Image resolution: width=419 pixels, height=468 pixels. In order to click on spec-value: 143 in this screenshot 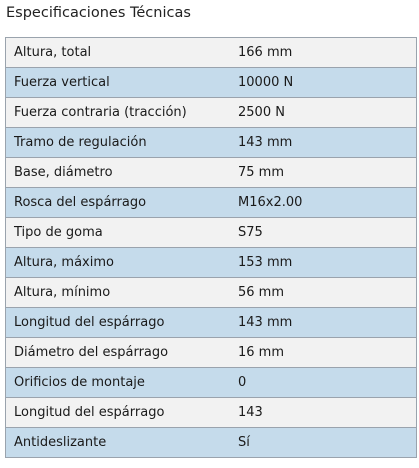, I will do `click(324, 412)`.